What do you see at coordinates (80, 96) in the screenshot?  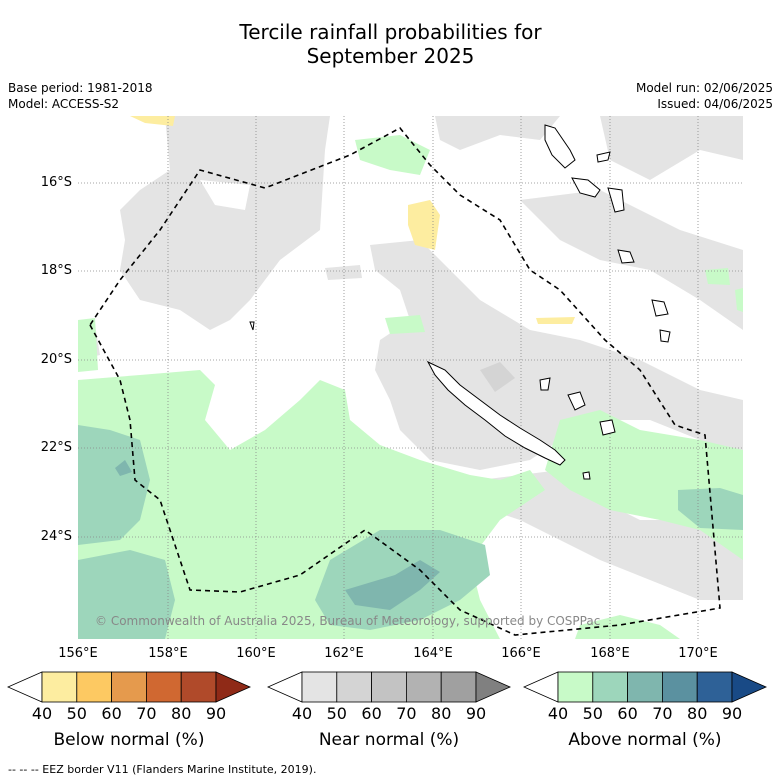 I see `meta-left: Base period: 1981-2018 Model: ACCESS-S2` at bounding box center [80, 96].